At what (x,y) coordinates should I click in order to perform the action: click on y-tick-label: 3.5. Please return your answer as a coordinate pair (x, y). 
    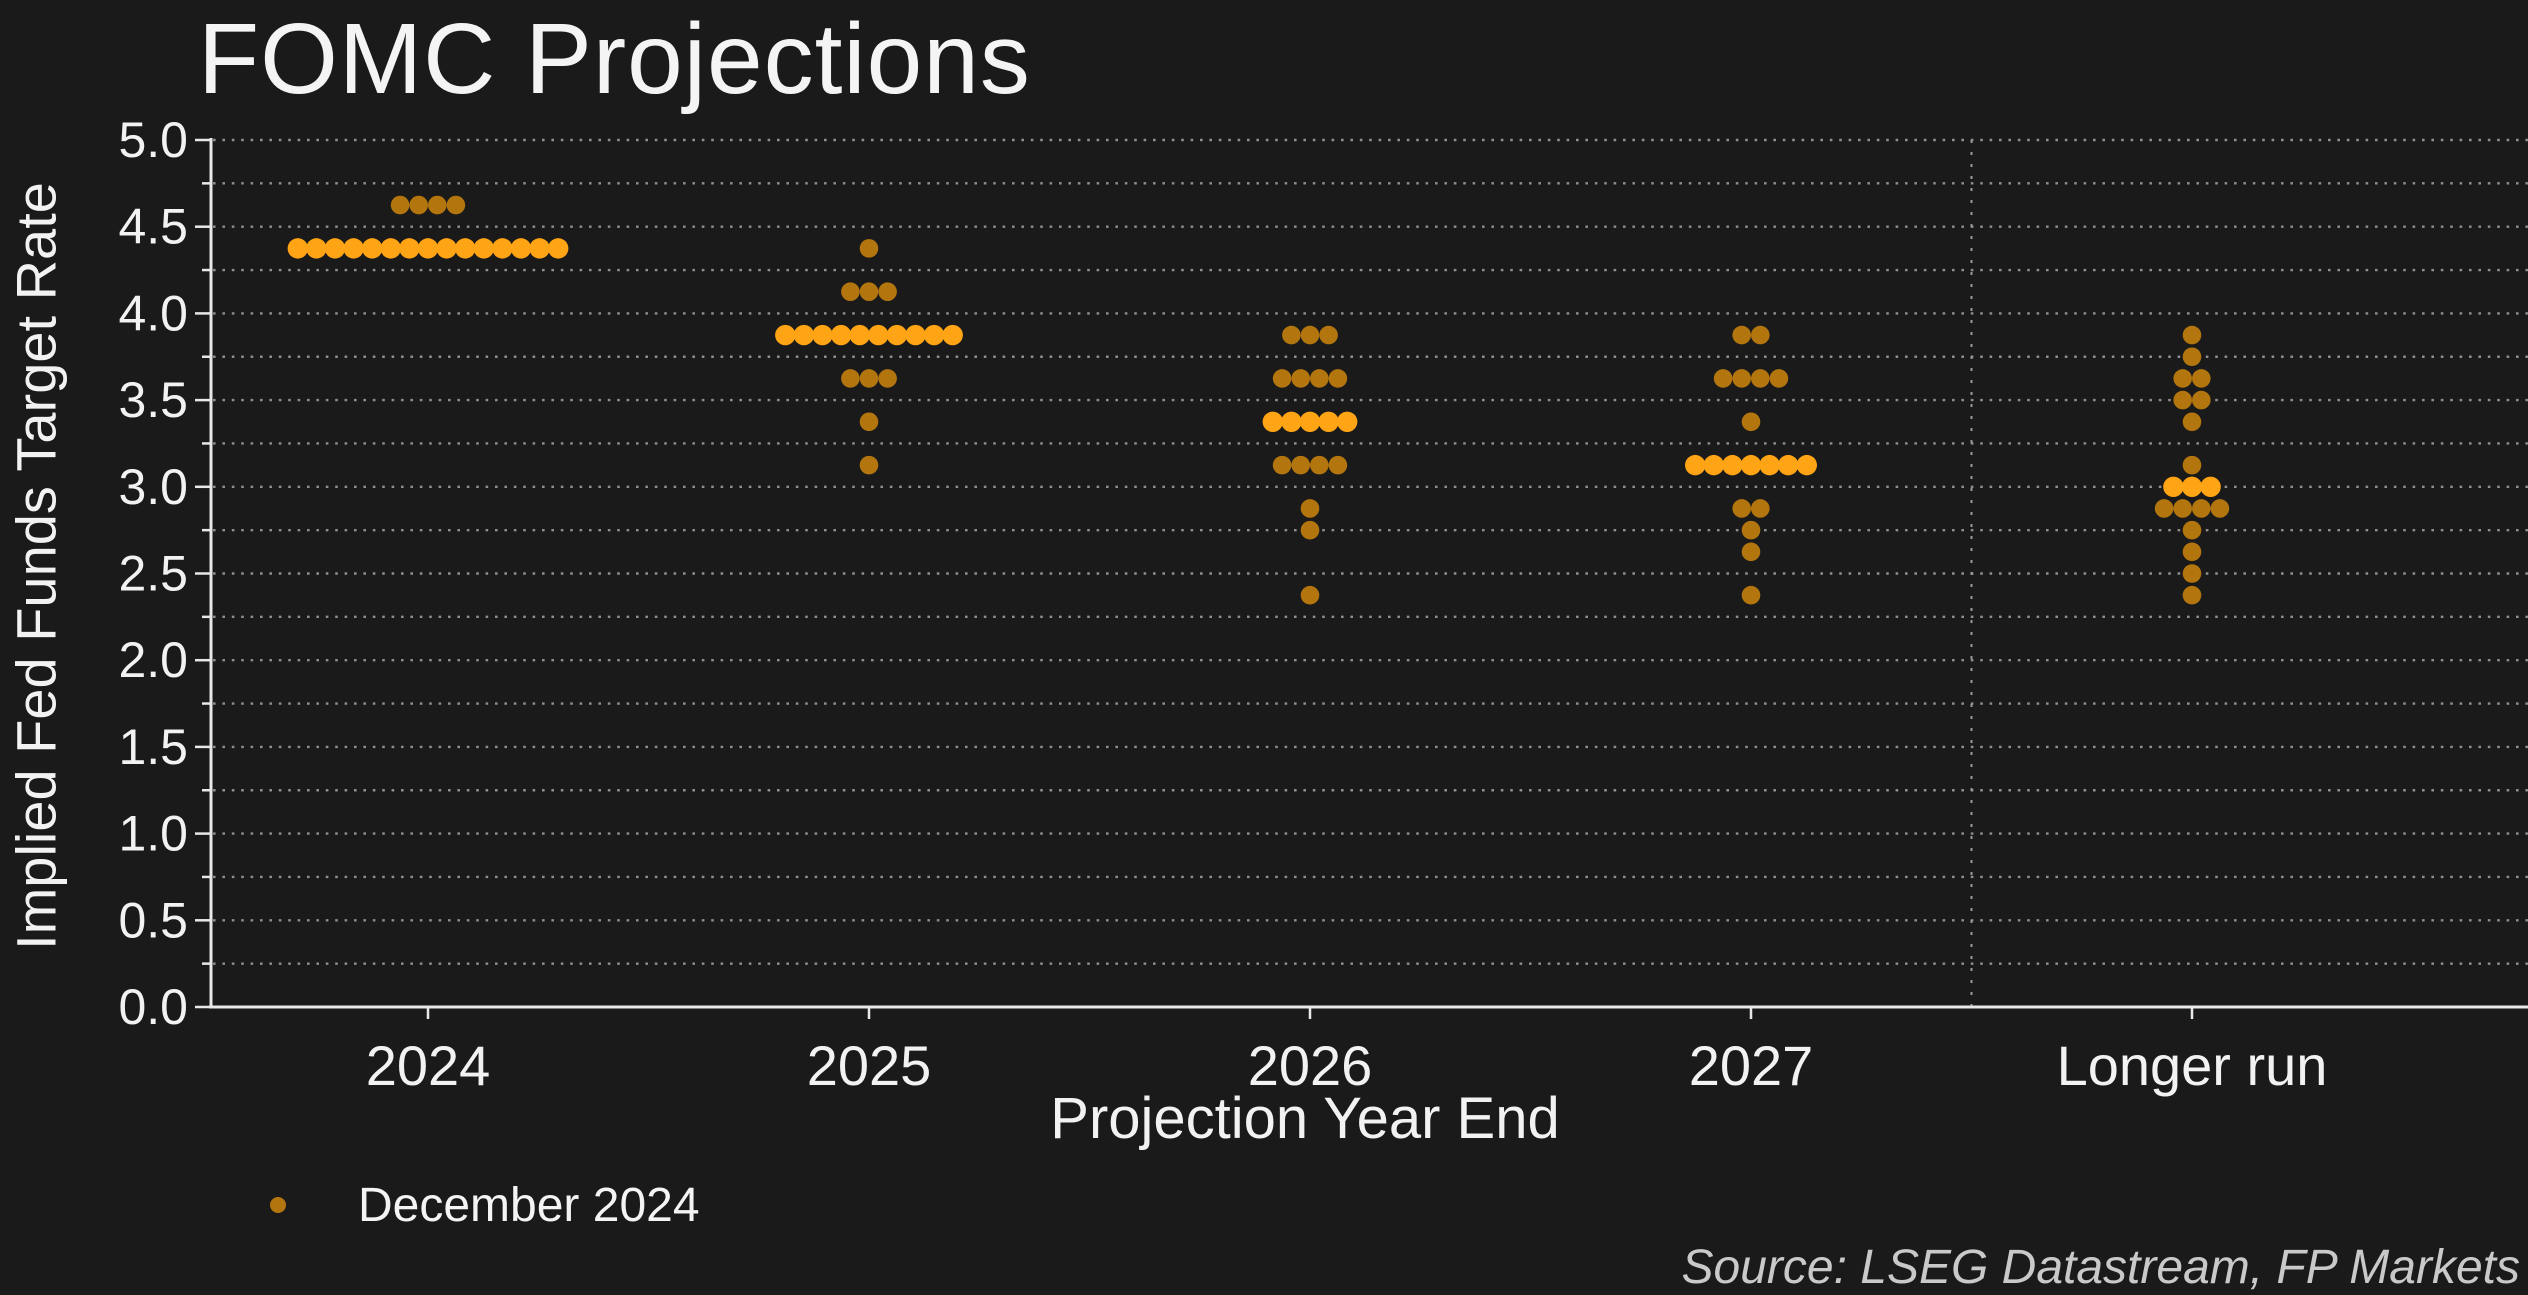
    Looking at the image, I should click on (153, 400).